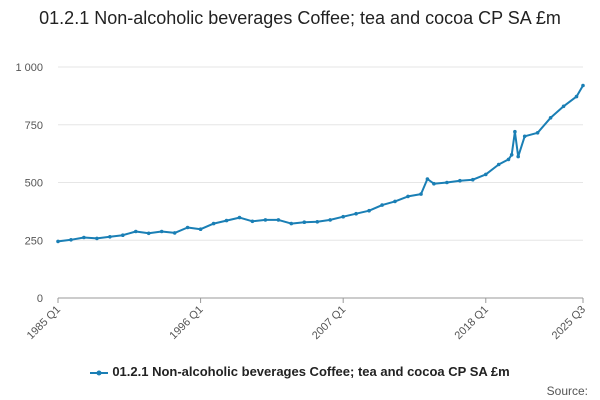 The height and width of the screenshot is (400, 600). Describe the element at coordinates (329, 323) in the screenshot. I see `x-tick-label: 2007 Q1` at that location.